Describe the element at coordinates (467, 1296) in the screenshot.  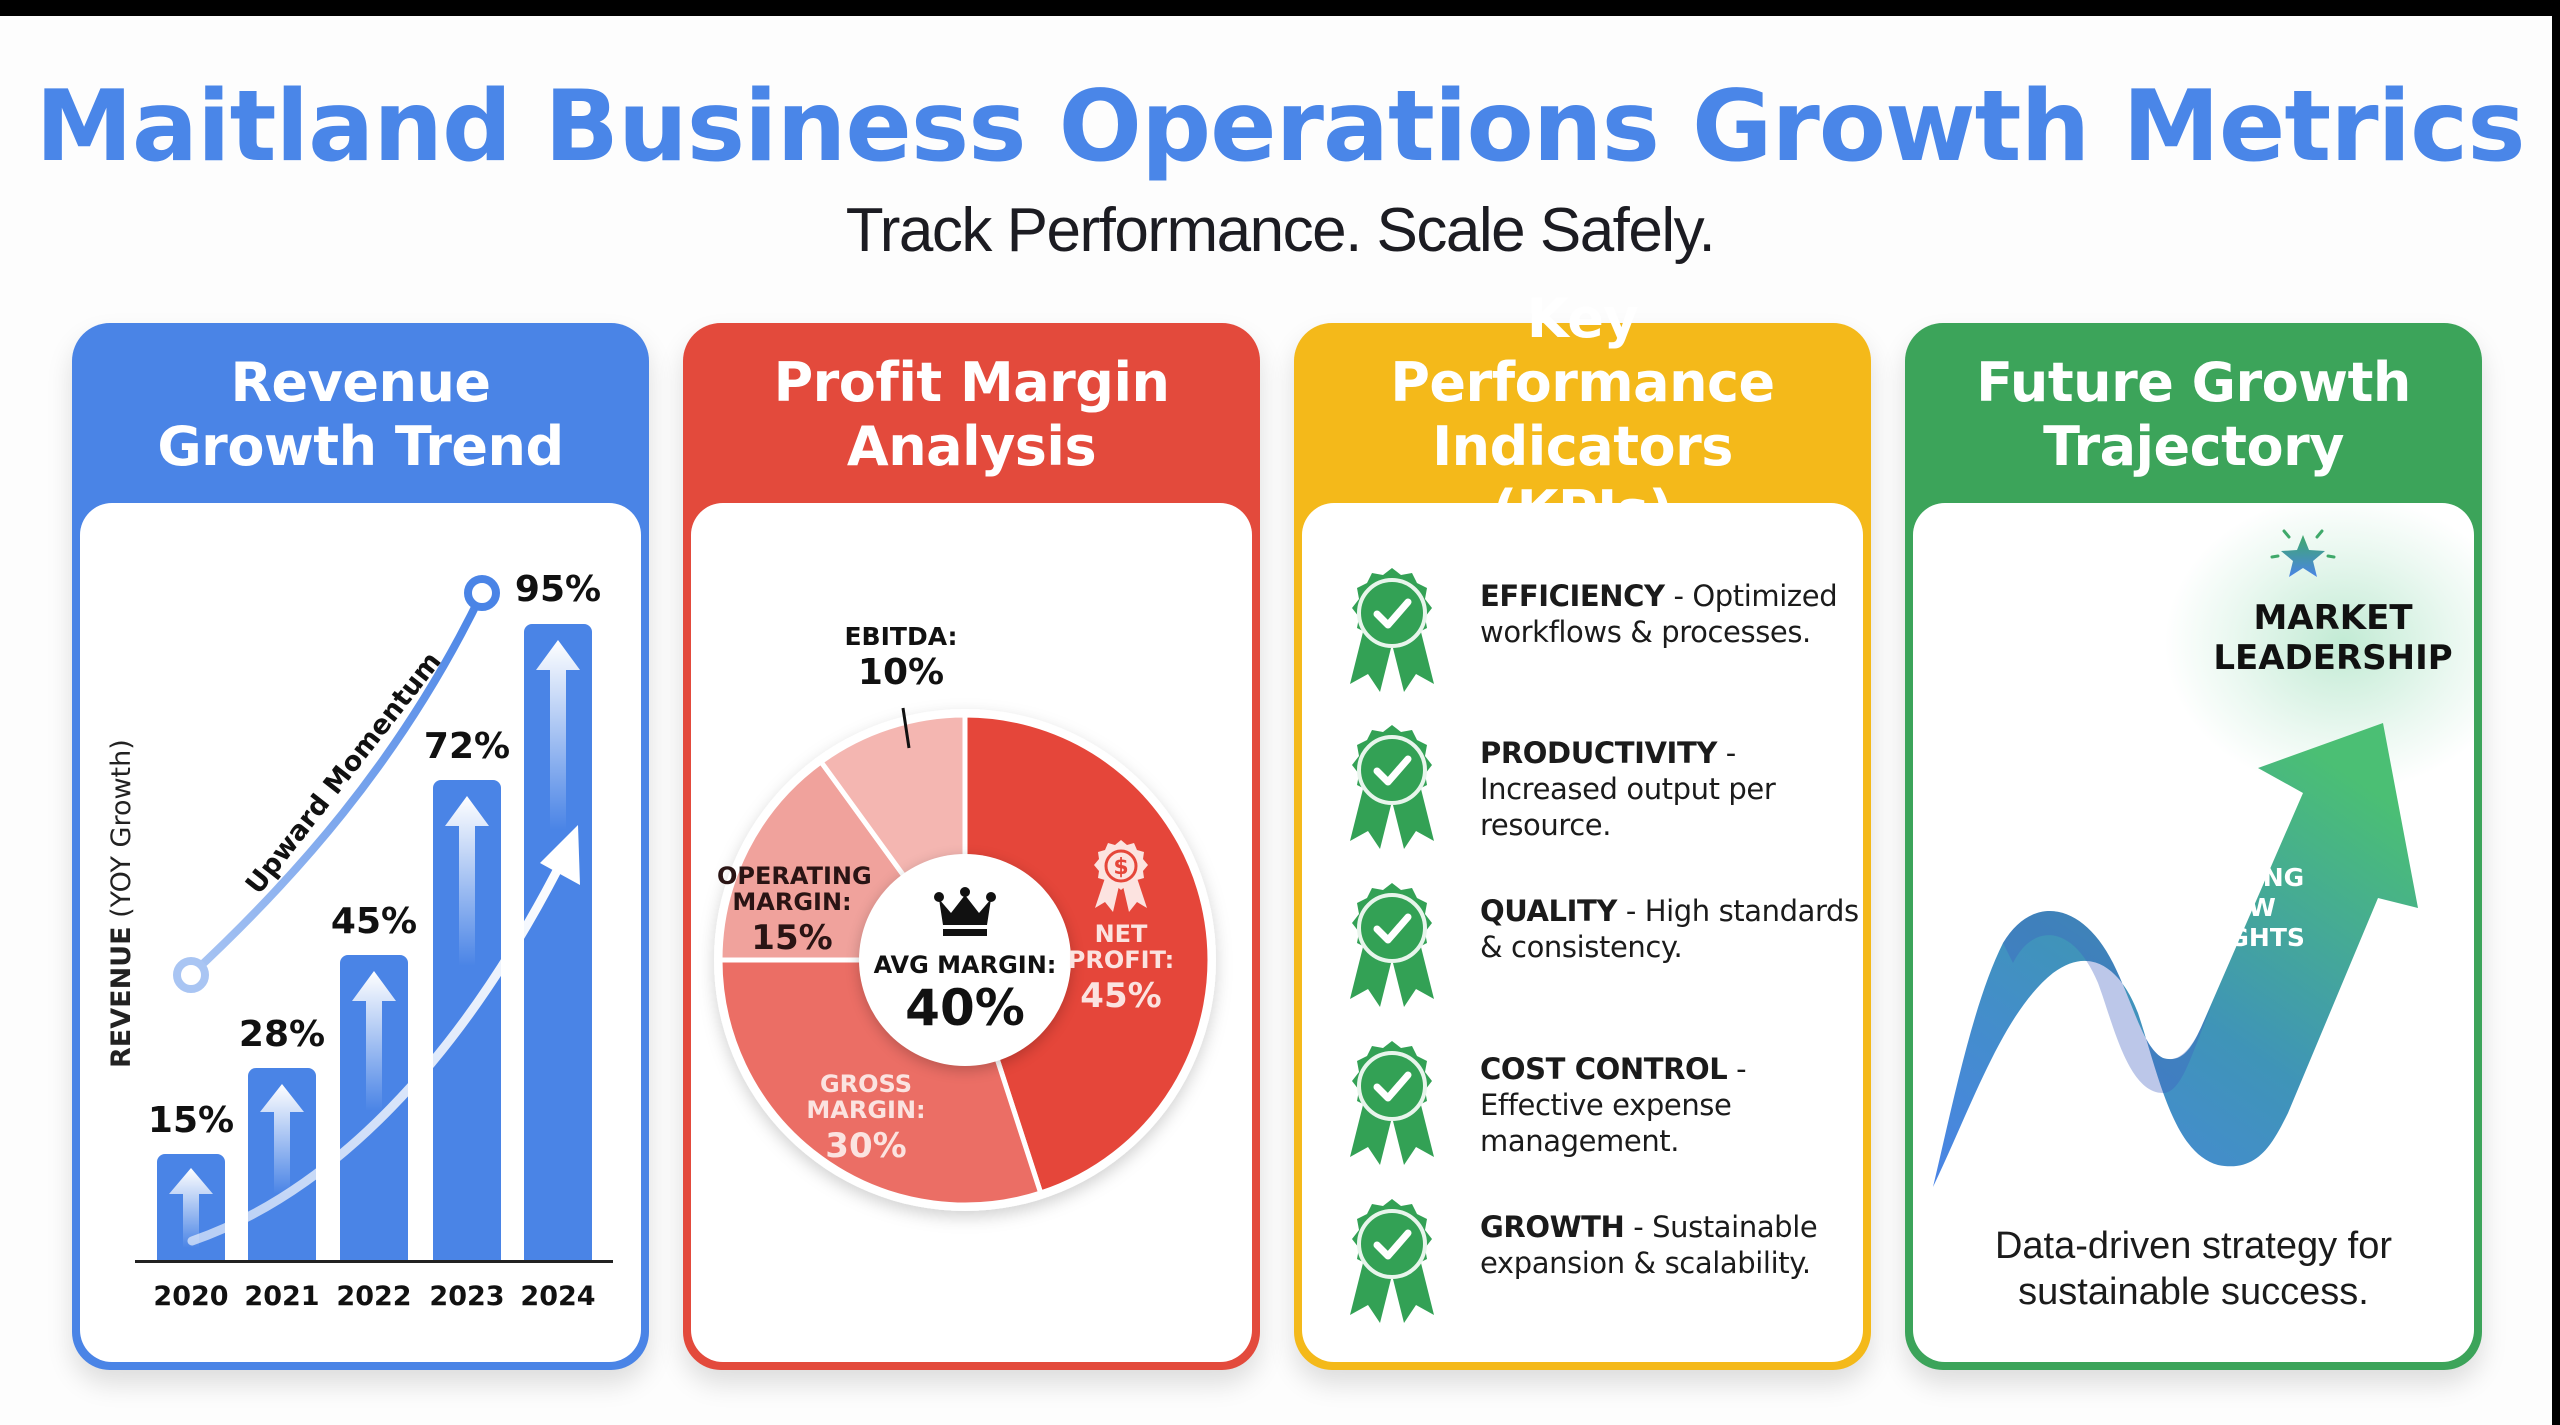
I see `x-tick-2023: 2023` at that location.